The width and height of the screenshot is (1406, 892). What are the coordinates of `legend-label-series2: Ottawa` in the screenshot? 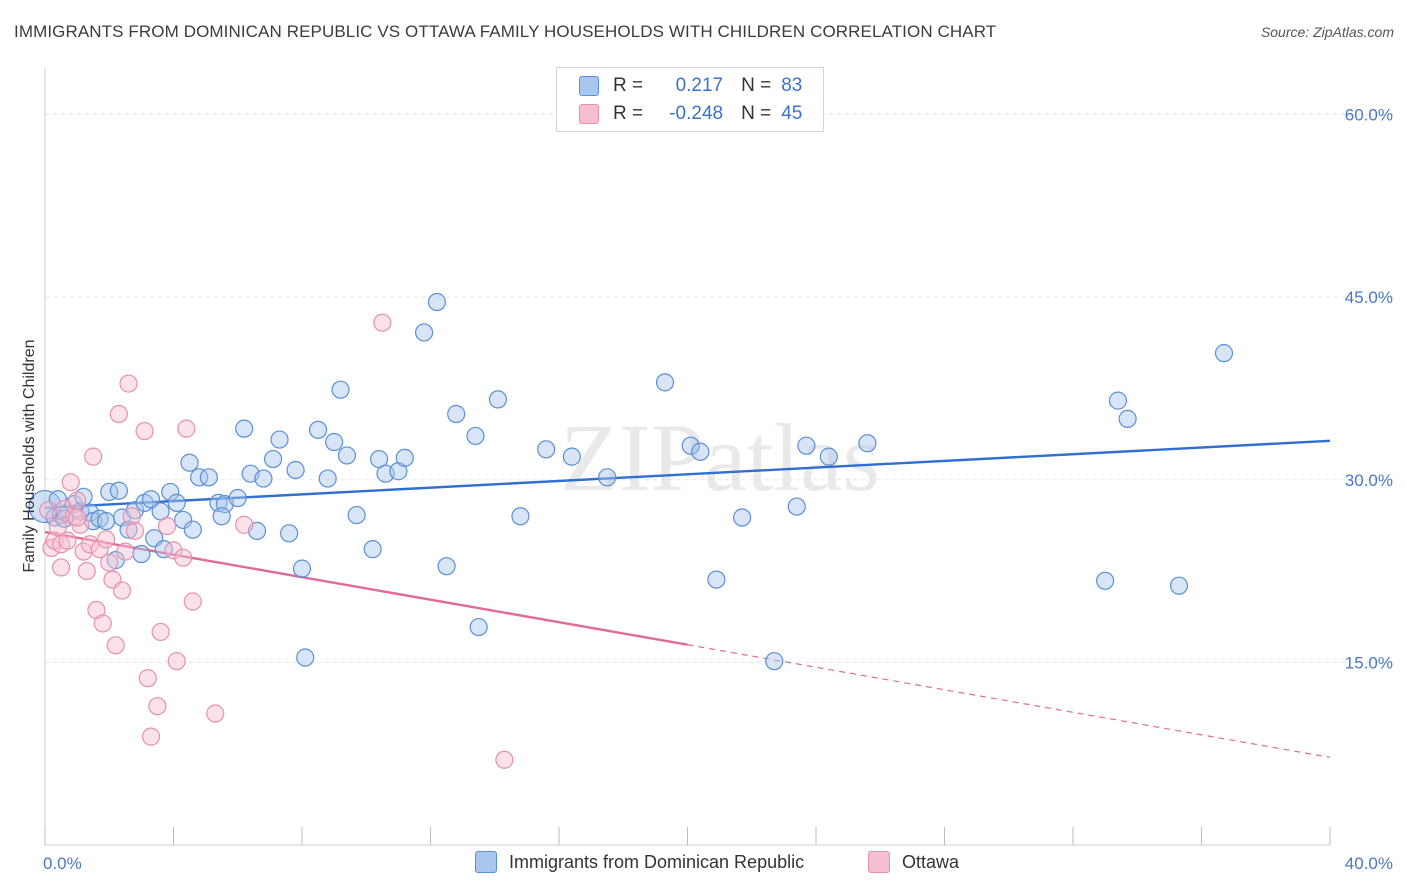 It's located at (931, 861).